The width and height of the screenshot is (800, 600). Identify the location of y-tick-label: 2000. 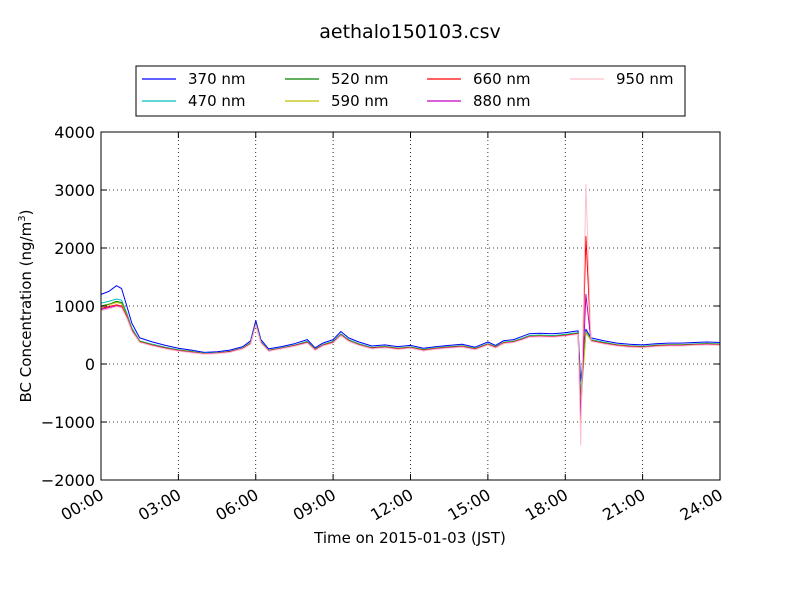
(74, 248).